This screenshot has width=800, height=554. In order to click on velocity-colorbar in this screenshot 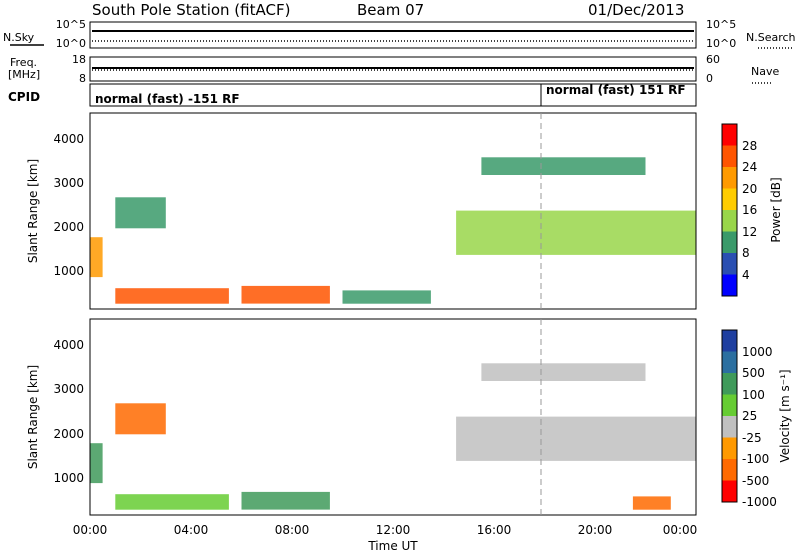, I will do `click(729, 416)`.